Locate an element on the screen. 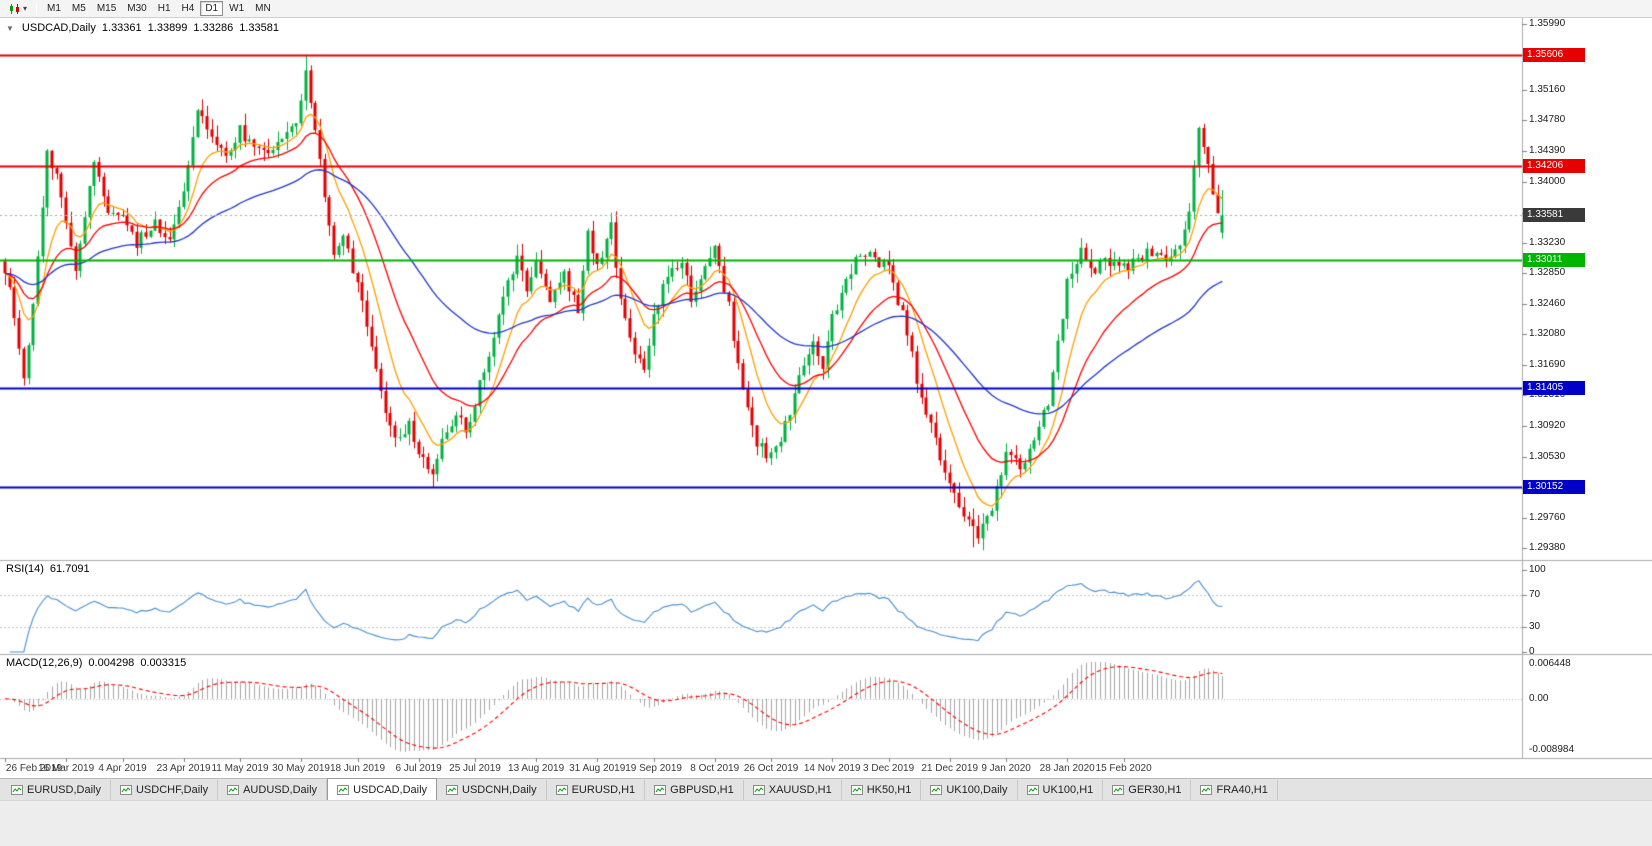 The image size is (1652, 846). macd-indicator-name: MACD(12,26,9) is located at coordinates (44, 663).